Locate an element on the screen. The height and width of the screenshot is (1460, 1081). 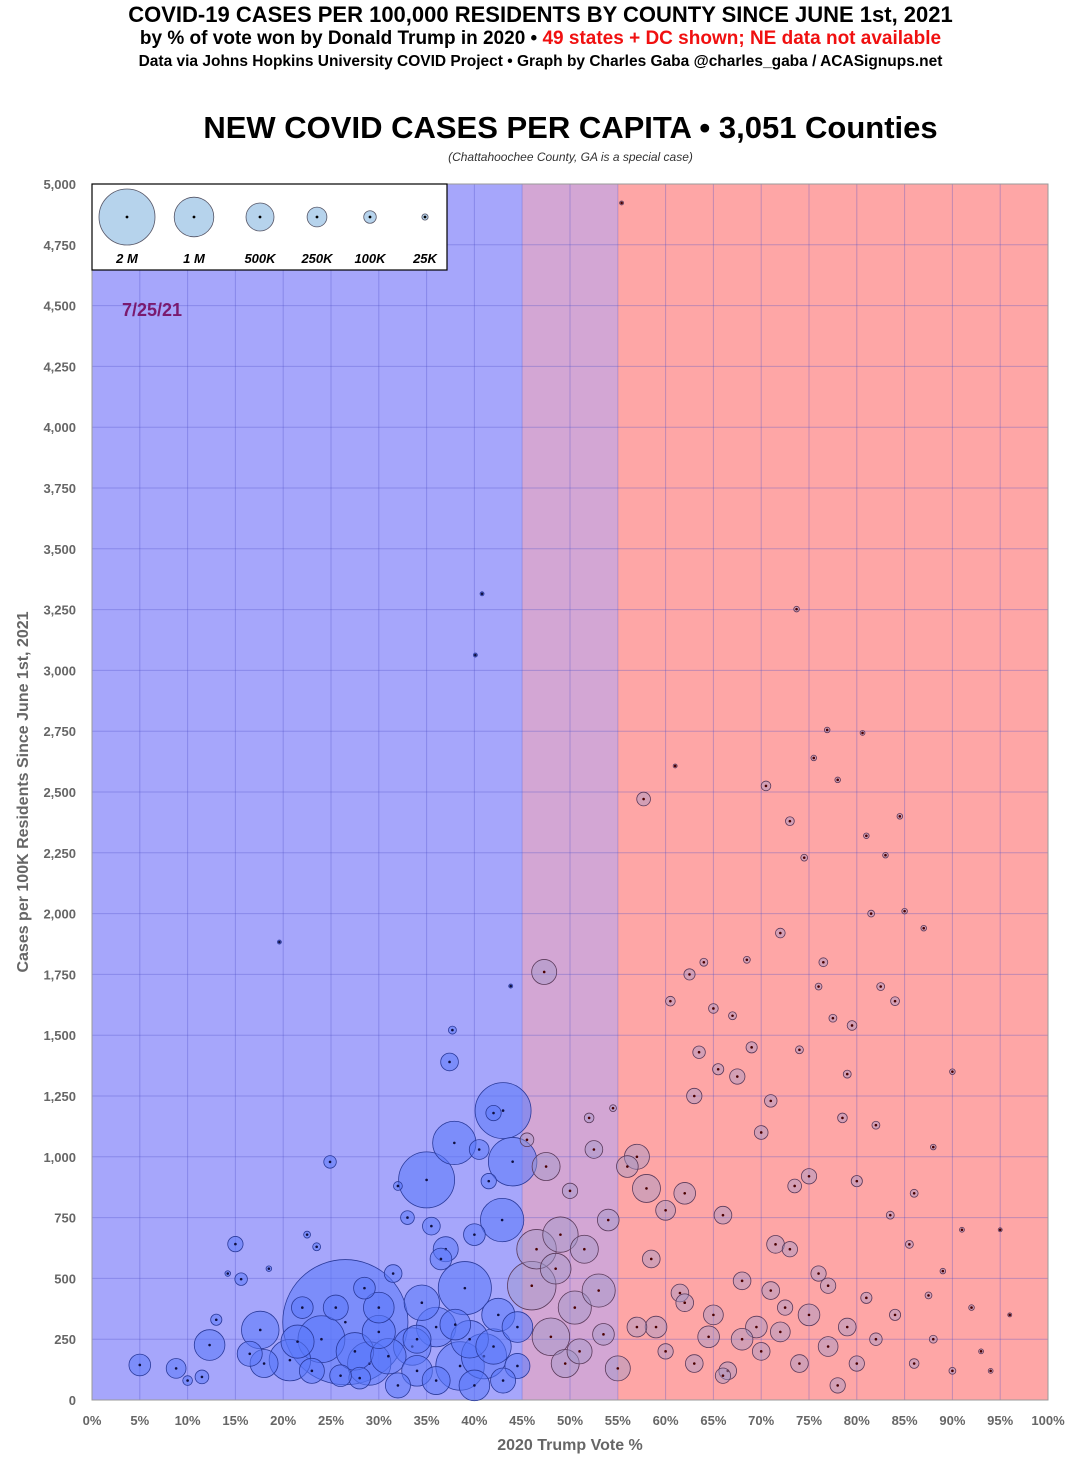
y-tick-label: 4,750 is located at coordinates (59, 245).